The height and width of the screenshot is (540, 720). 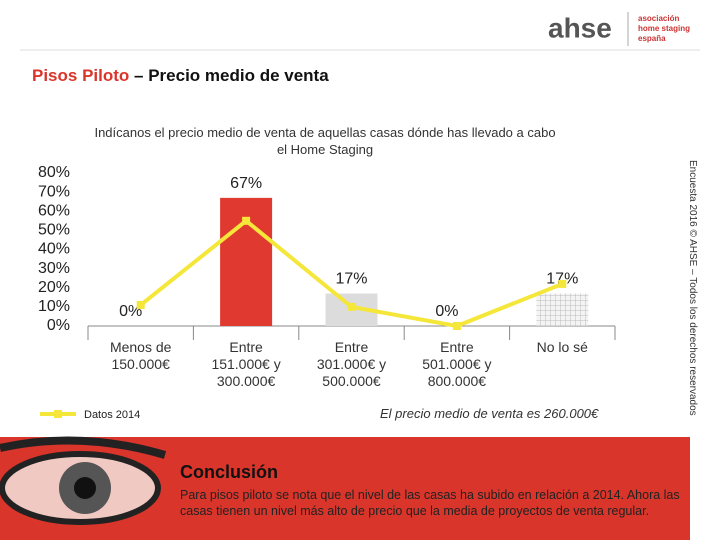 I want to click on y-tick-label: 80%, so click(x=54, y=172).